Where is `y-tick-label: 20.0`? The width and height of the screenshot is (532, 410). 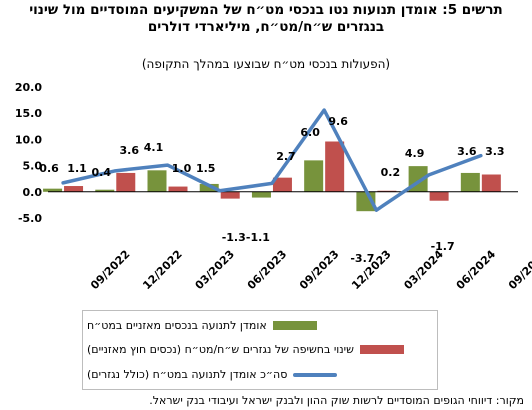
y-tick-label: 20.0 is located at coordinates (28, 87).